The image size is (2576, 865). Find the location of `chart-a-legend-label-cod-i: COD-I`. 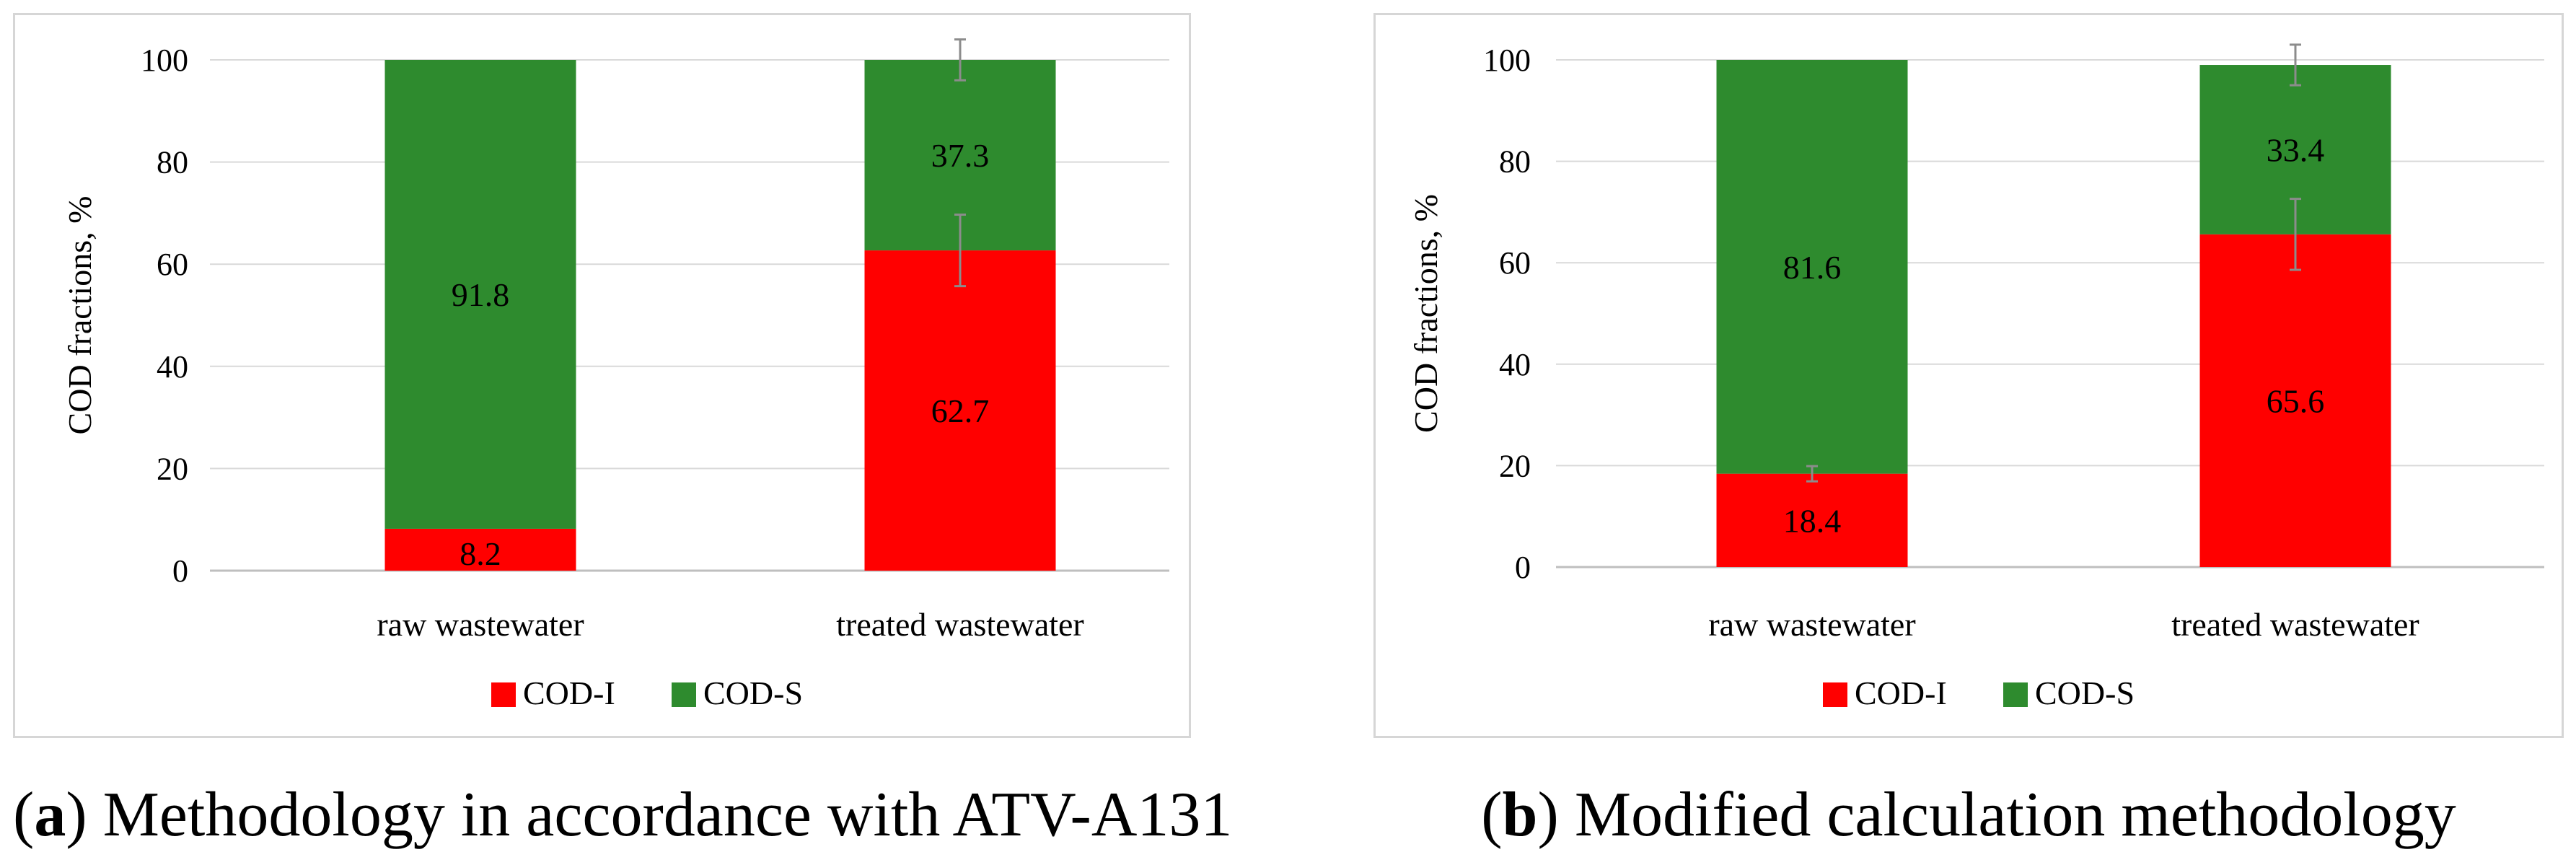

chart-a-legend-label-cod-i: COD-I is located at coordinates (569, 693).